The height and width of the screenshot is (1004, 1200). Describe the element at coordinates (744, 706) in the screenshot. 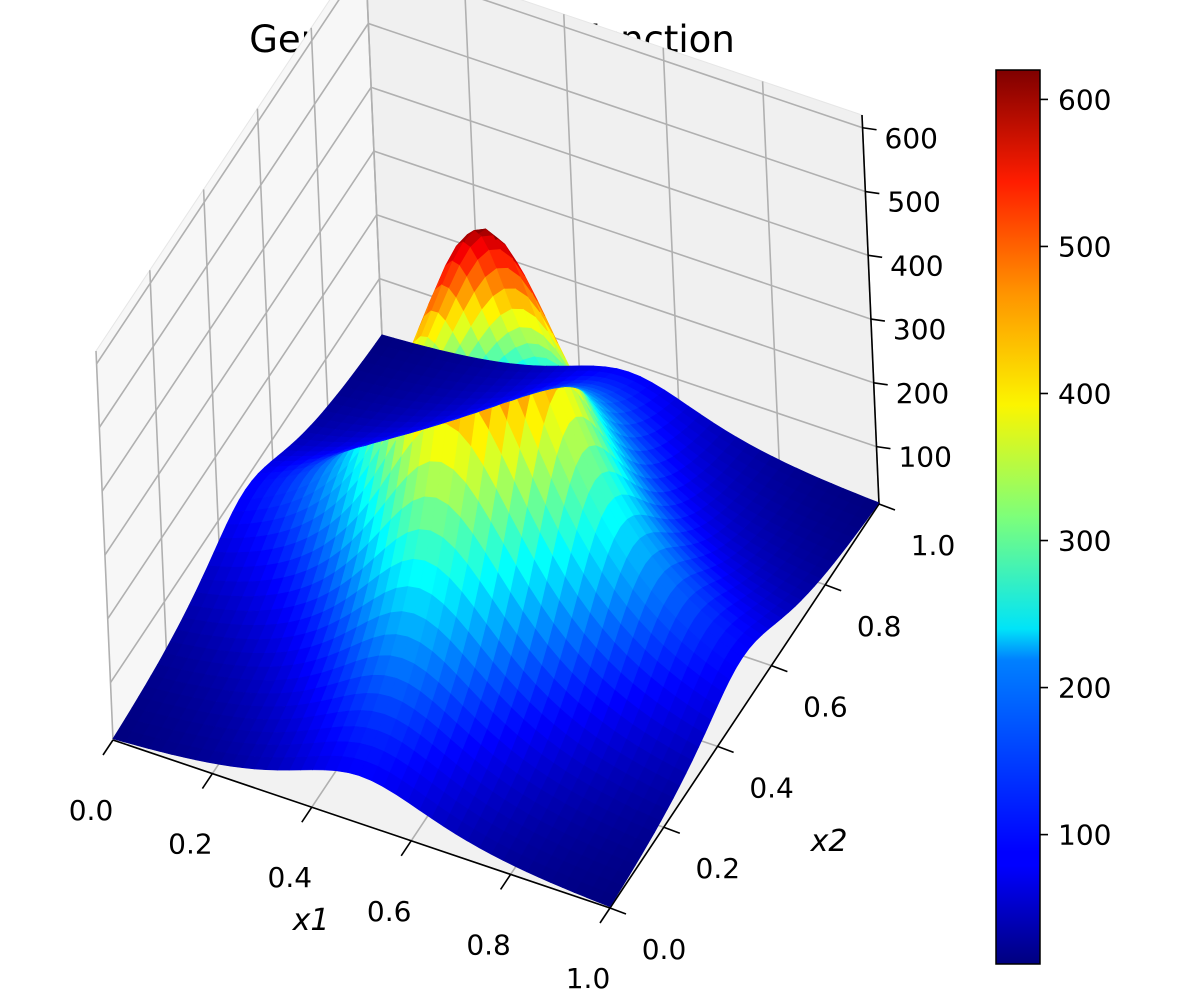

I see `x2-axis-line` at that location.